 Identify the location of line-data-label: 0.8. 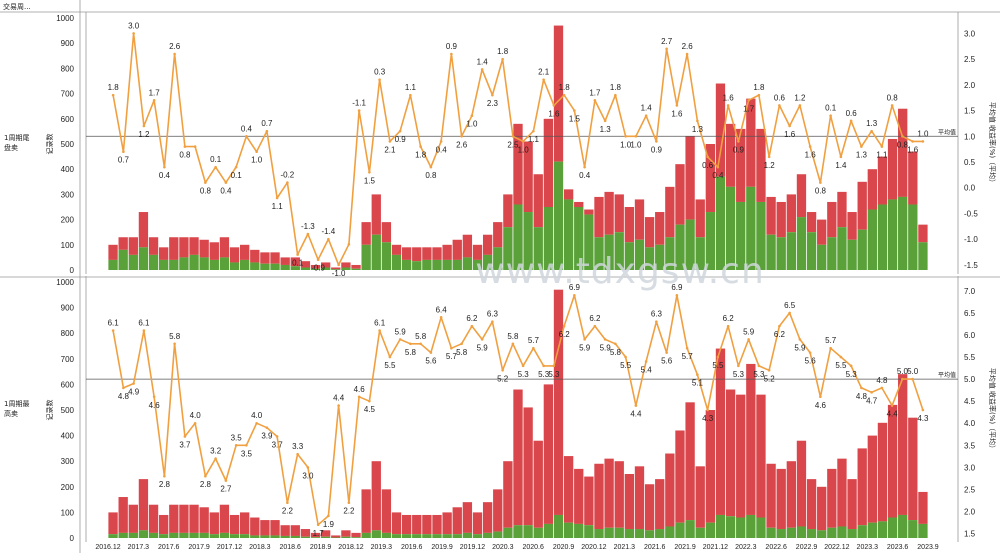
(431, 175).